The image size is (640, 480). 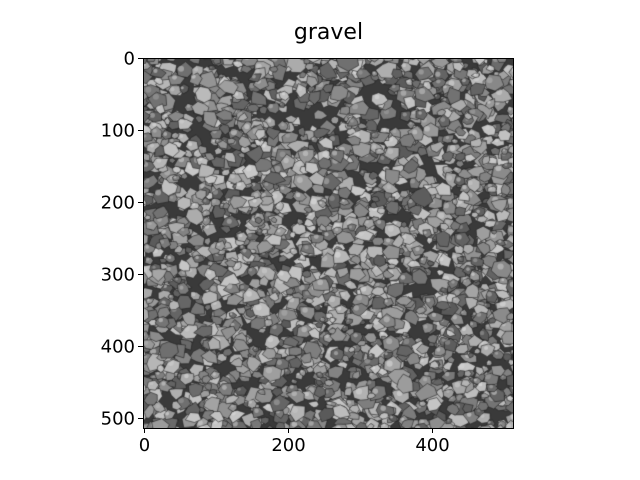 What do you see at coordinates (432, 445) in the screenshot?
I see `x-tick-label: 400` at bounding box center [432, 445].